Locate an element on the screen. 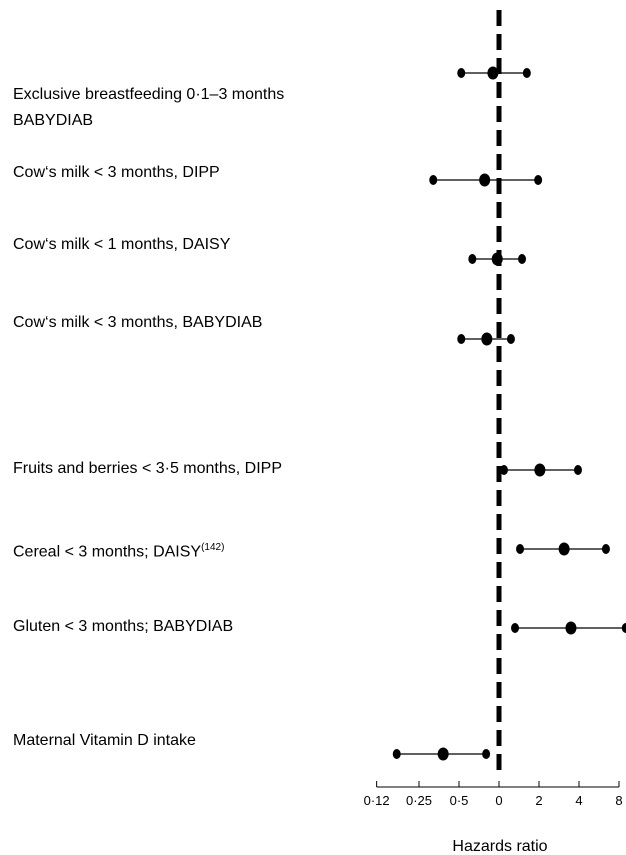  row-label-text: Fruits and berries < 3·5 months, DIPP is located at coordinates (147, 468).